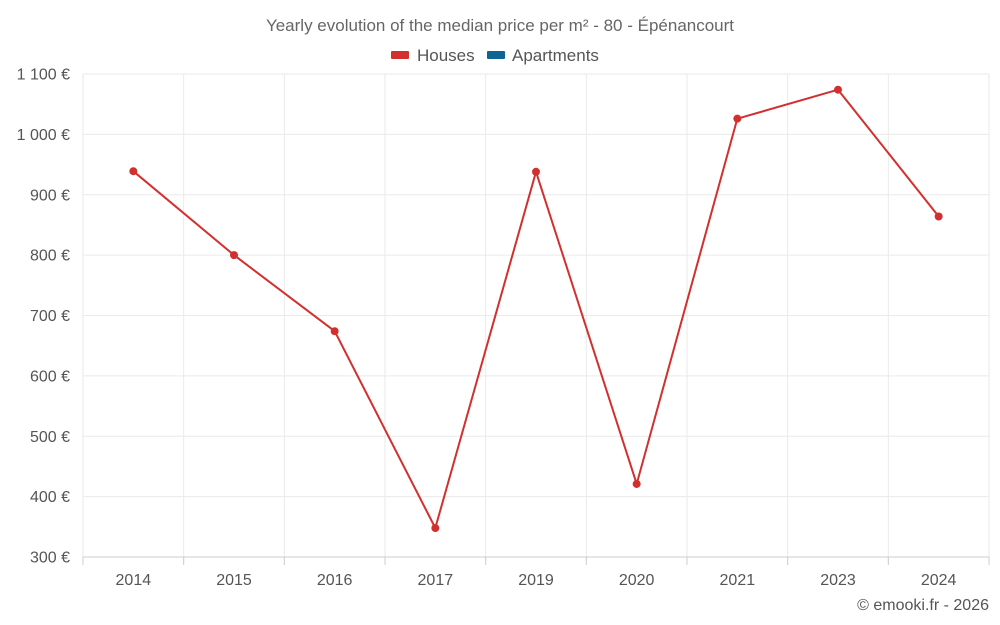 Image resolution: width=1000 pixels, height=625 pixels. Describe the element at coordinates (50, 558) in the screenshot. I see `y-tick-label: 300 €` at that location.